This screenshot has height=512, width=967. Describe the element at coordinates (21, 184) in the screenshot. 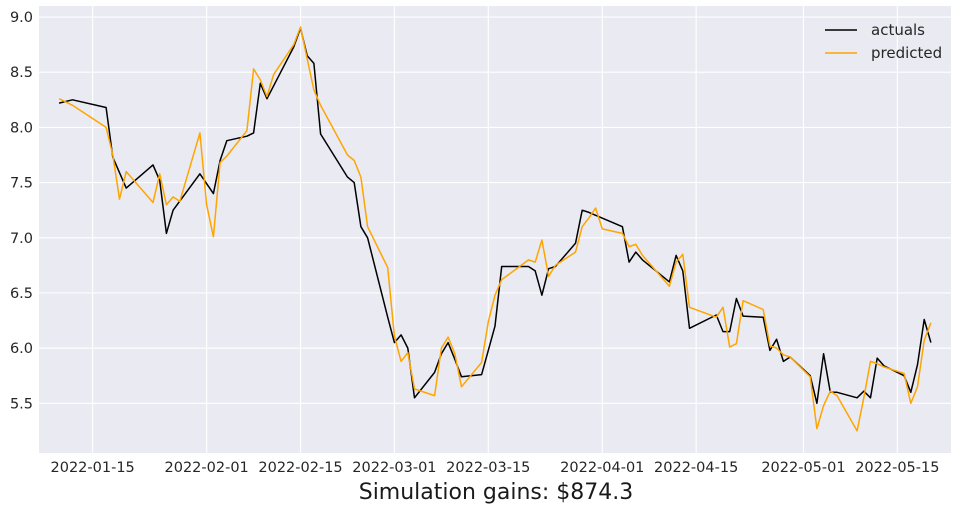

I see `y-tick-label: 7.5` at that location.